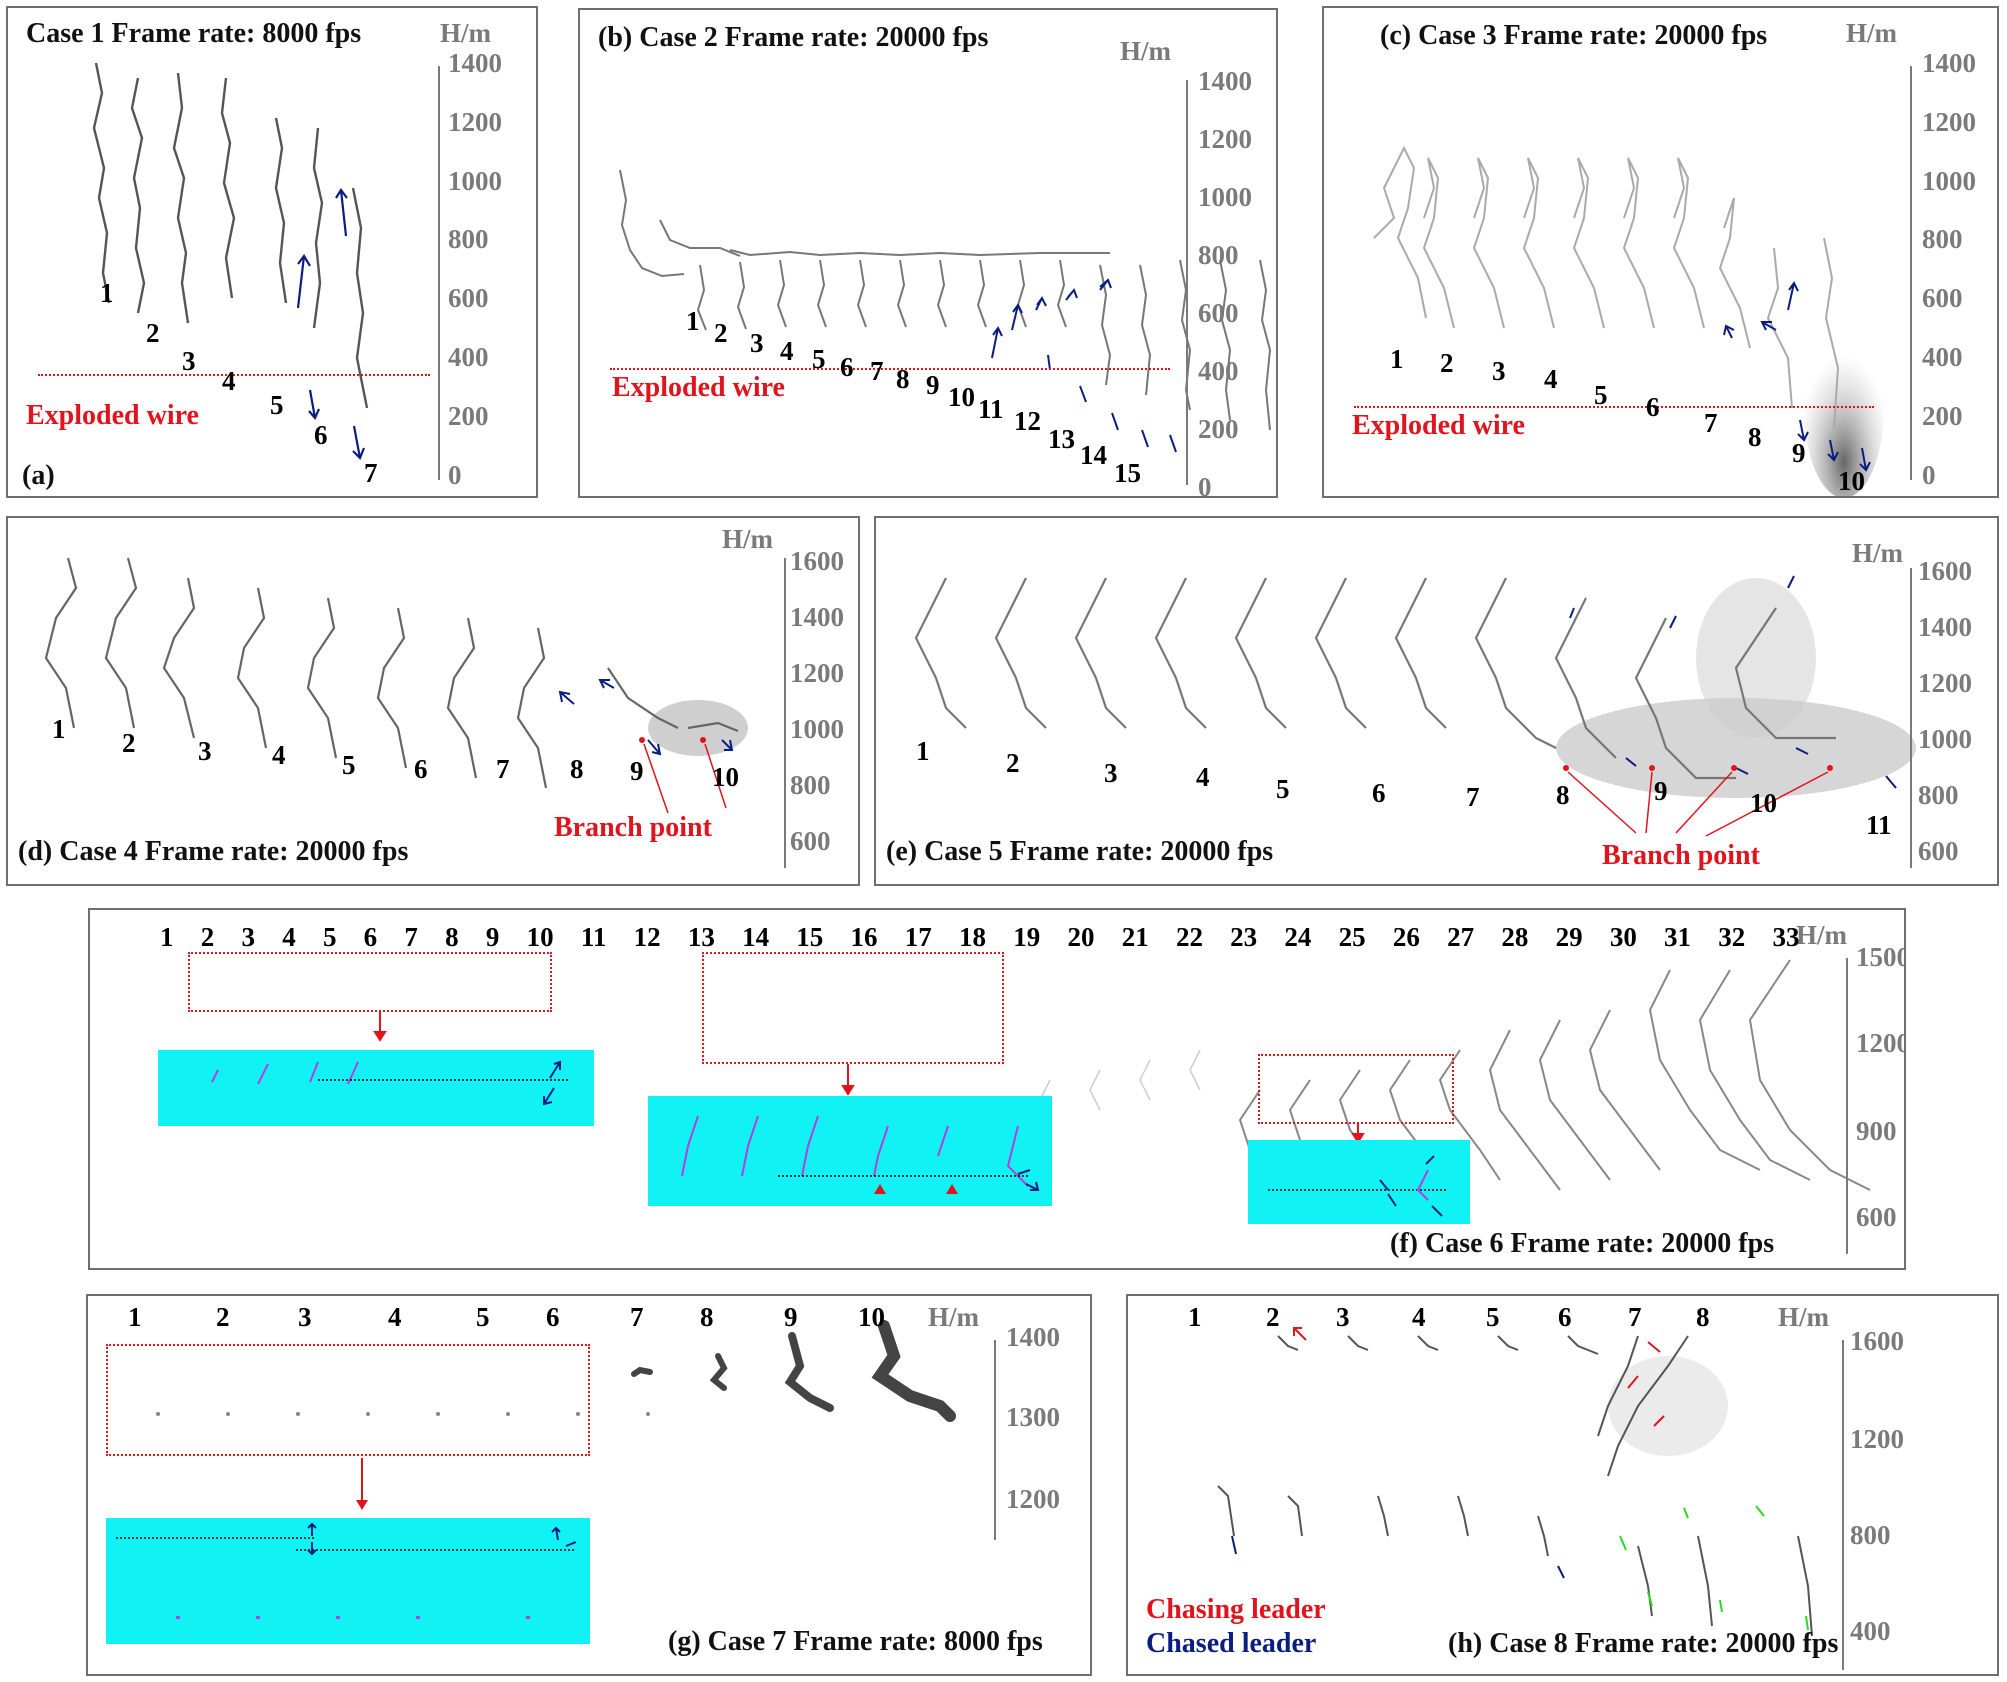 Image resolution: width=2007 pixels, height=1682 pixels. I want to click on panel-h-title: (h) Case 8 Frame rate: 20000 fps, so click(1643, 1643).